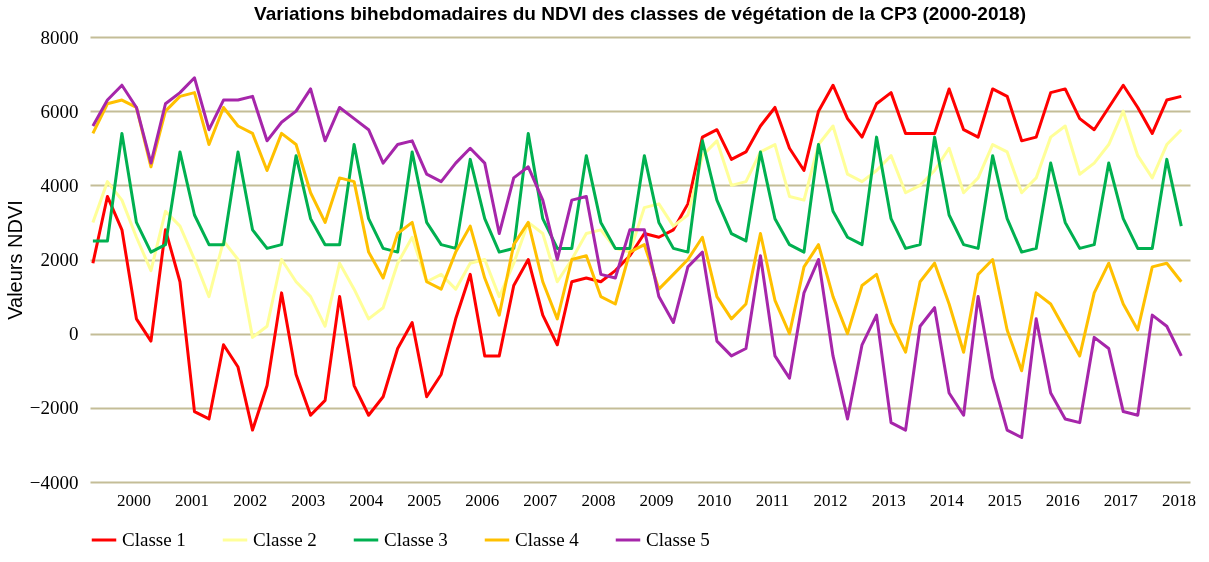 The height and width of the screenshot is (562, 1209). What do you see at coordinates (678, 539) in the screenshot?
I see `legend-label: Classe 5` at bounding box center [678, 539].